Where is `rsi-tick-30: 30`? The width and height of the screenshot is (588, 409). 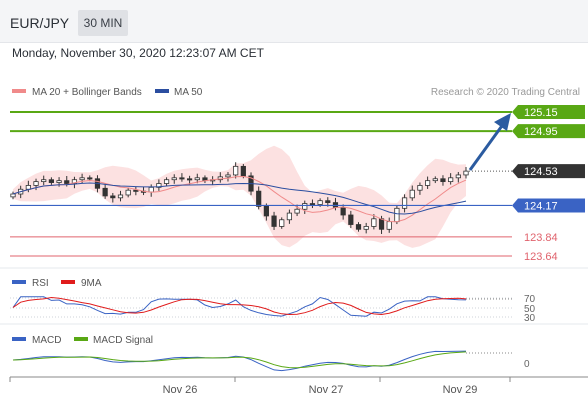 rsi-tick-30: 30 is located at coordinates (530, 318).